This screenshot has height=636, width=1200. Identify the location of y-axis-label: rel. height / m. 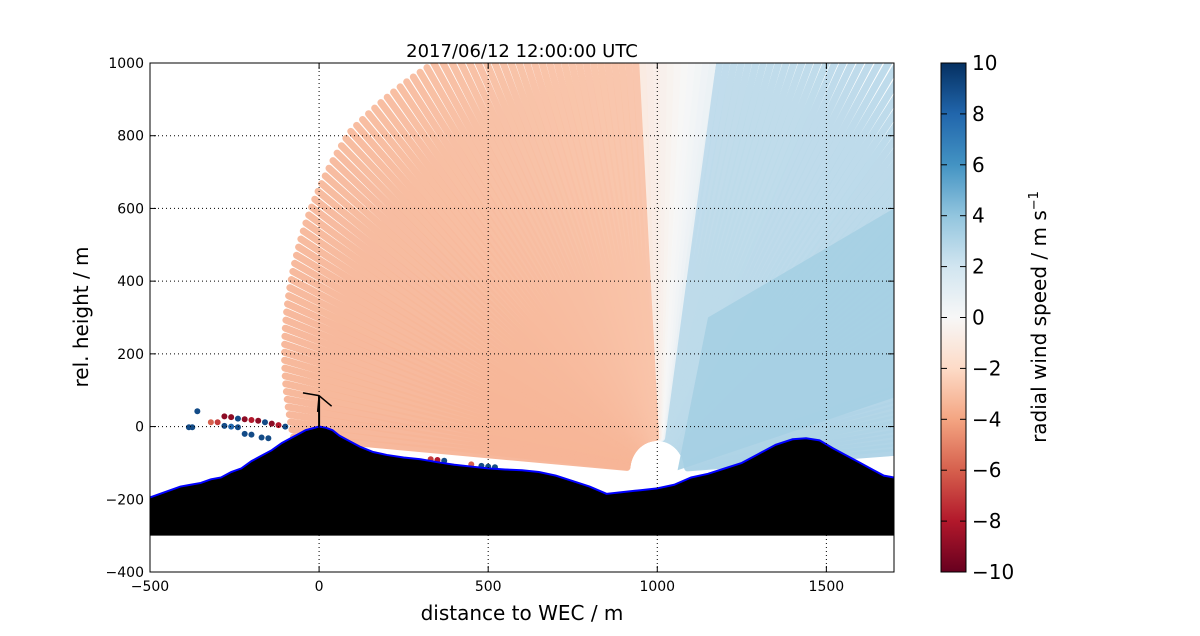
(81, 316).